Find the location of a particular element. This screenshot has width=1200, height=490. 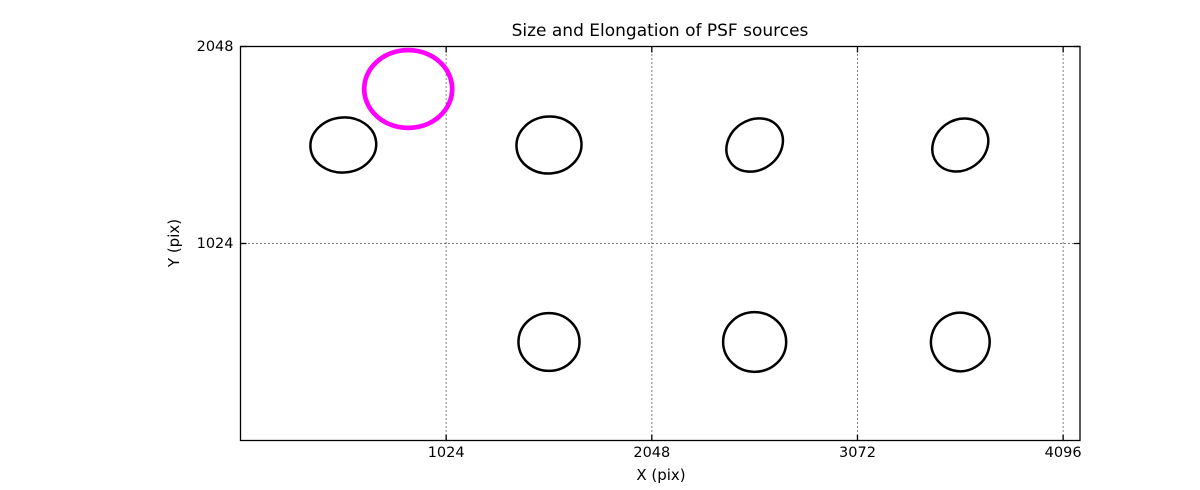

x-tick-label-3072: 3072 is located at coordinates (857, 453).